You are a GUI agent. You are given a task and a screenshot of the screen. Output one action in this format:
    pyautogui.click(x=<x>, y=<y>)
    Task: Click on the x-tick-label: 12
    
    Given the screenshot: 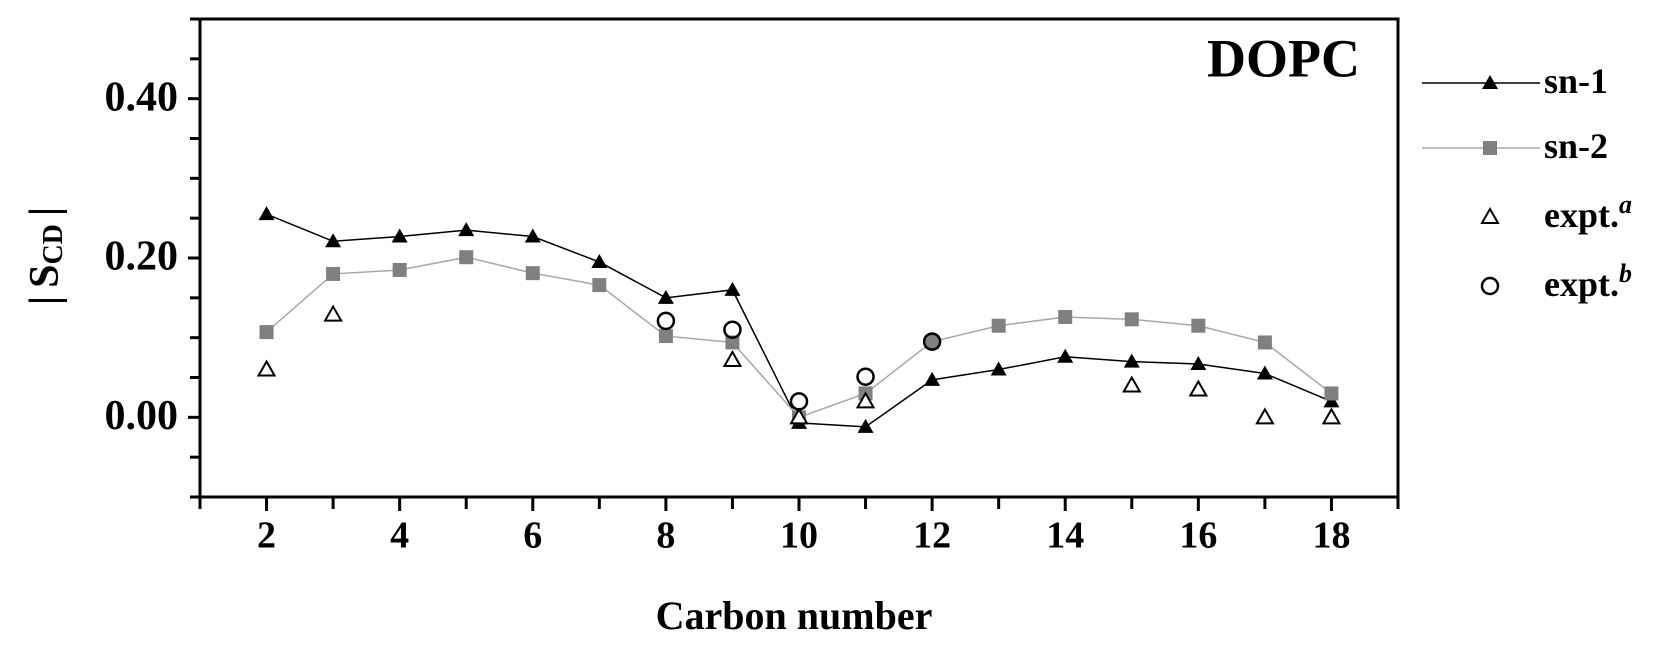 What is the action you would take?
    pyautogui.click(x=932, y=536)
    